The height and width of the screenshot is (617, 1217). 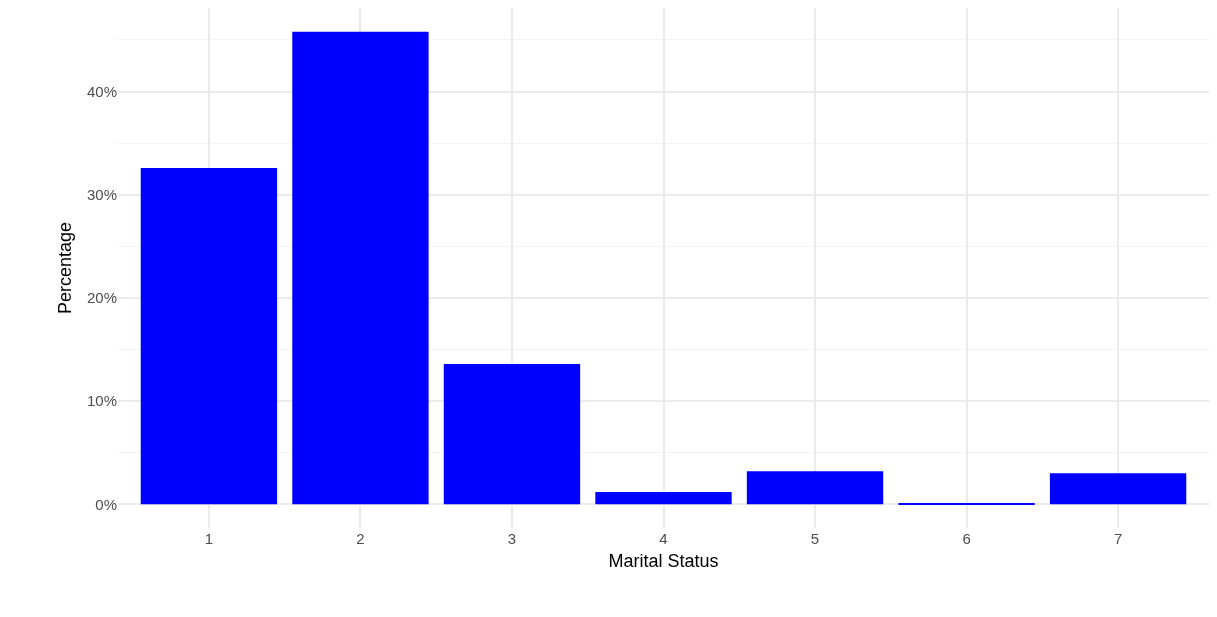 I want to click on x-tick-label: 5, so click(x=815, y=538).